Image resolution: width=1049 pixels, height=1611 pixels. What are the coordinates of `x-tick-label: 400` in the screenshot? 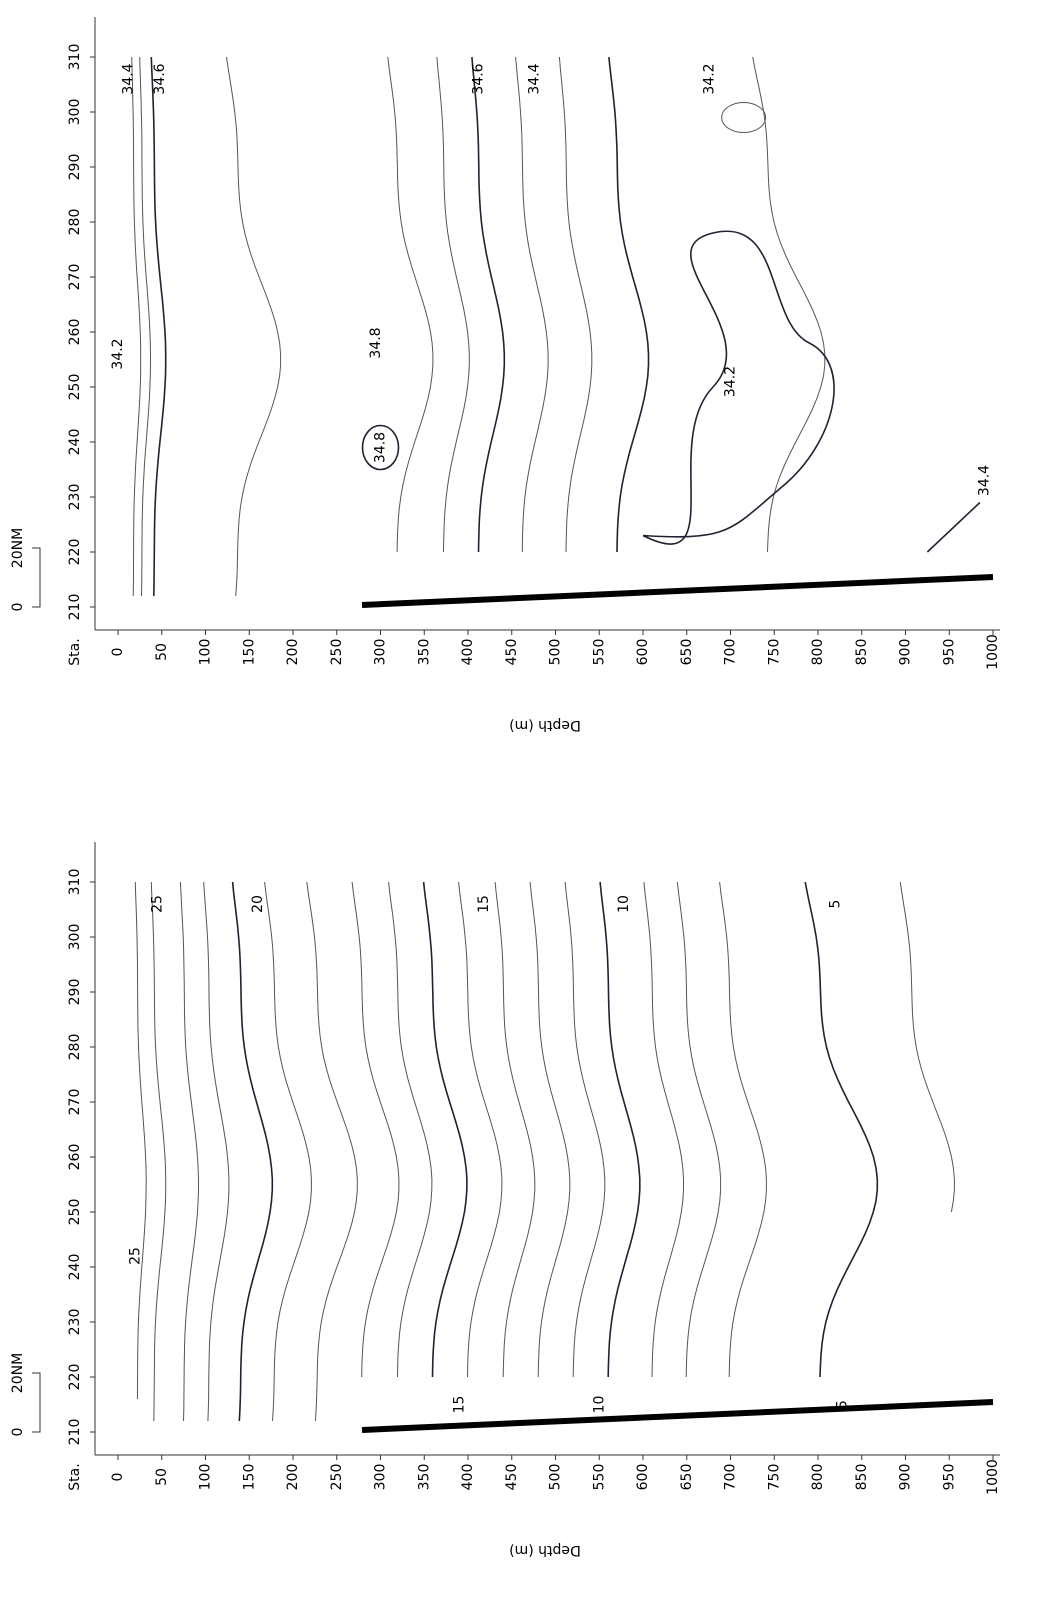 It's located at (468, 1477).